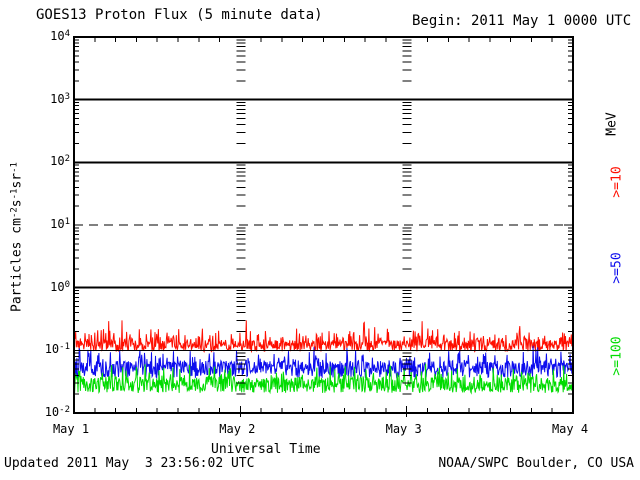 The height and width of the screenshot is (480, 640). I want to click on series-label-100: >=100, so click(617, 356).